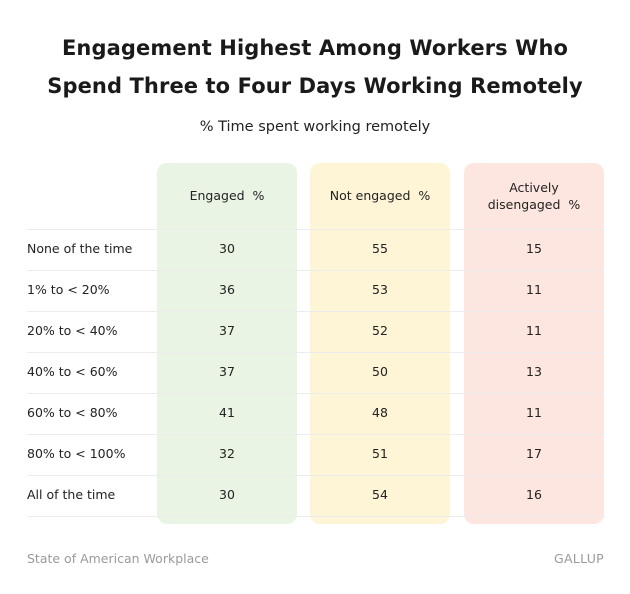 This screenshot has height=594, width=630. Describe the element at coordinates (380, 494) in the screenshot. I see `table-cell-not-engaged: 54` at that location.